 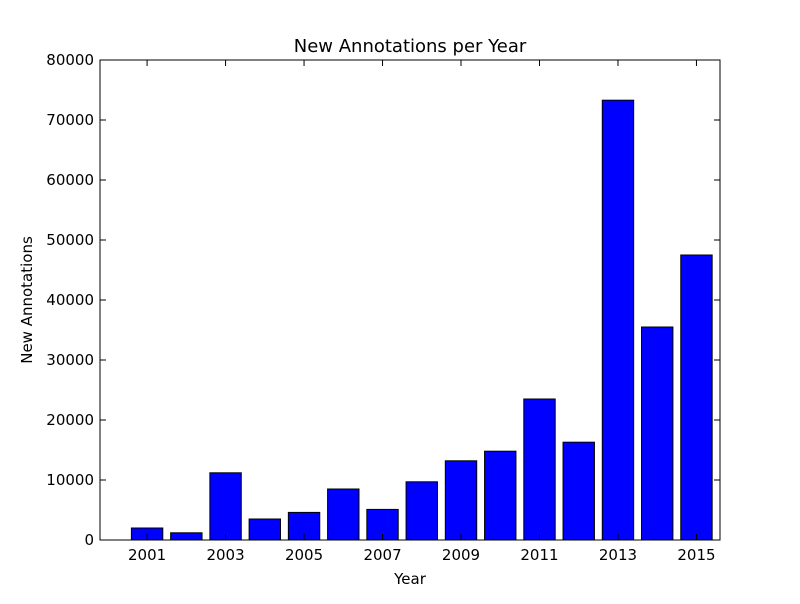 What do you see at coordinates (70, 300) in the screenshot?
I see `y-tick-label: 40000` at bounding box center [70, 300].